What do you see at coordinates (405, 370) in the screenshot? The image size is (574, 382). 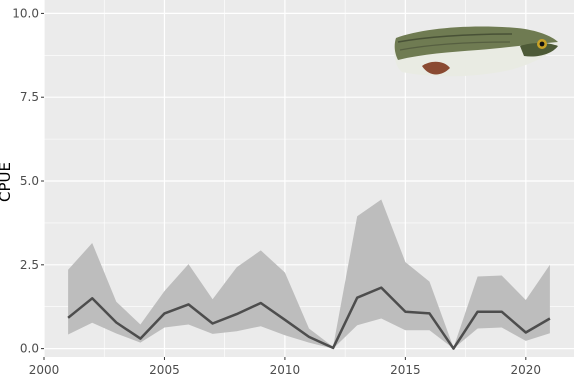 I see `x-tick-label: 2015` at bounding box center [405, 370].